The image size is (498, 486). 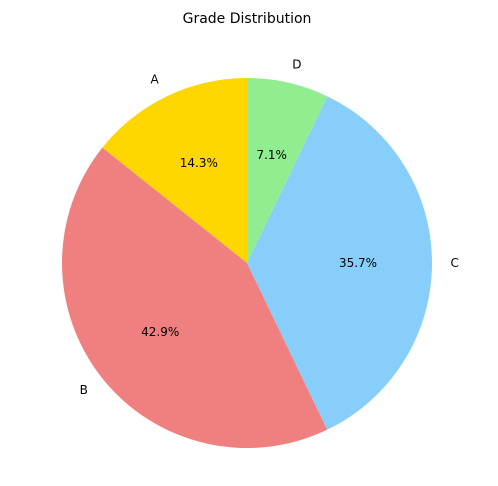 What do you see at coordinates (287, 170) in the screenshot?
I see `pie-slice-d` at bounding box center [287, 170].